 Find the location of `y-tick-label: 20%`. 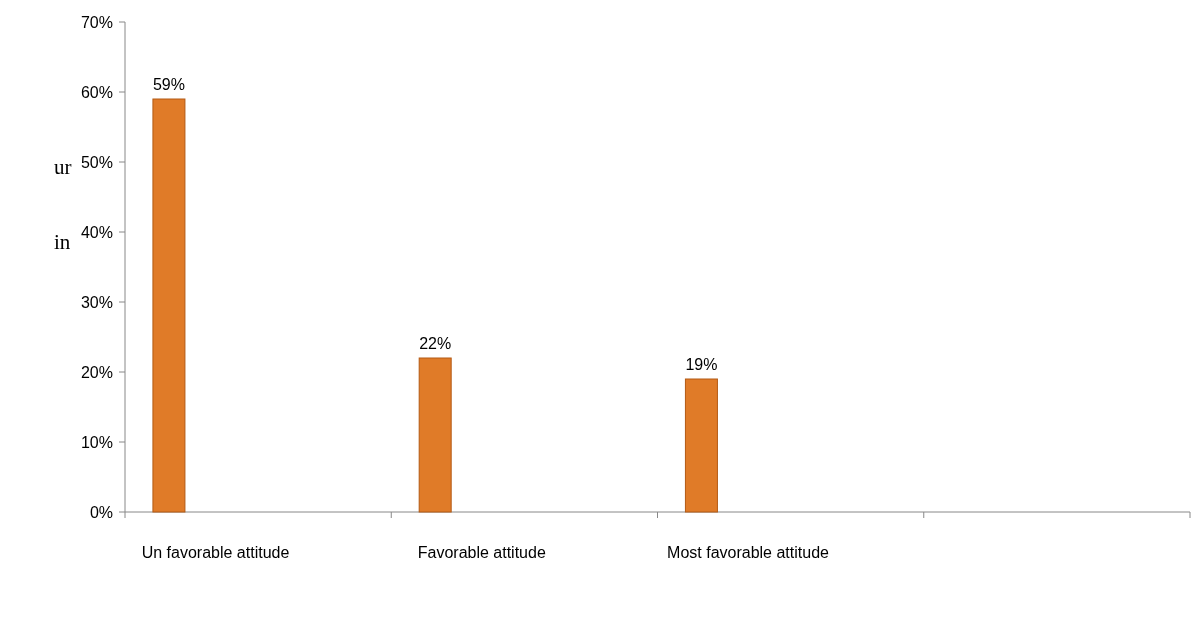

y-tick-label: 20% is located at coordinates (96, 372).